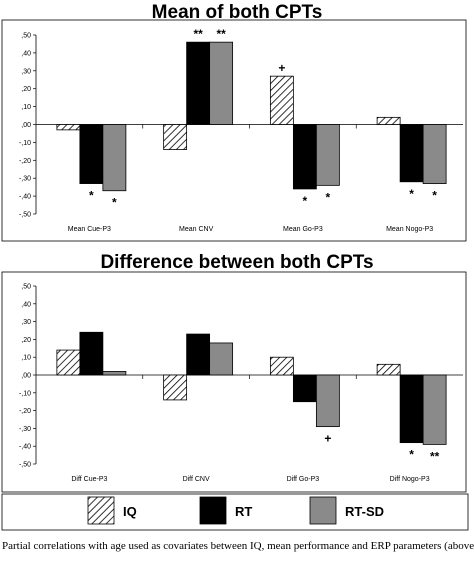 The height and width of the screenshot is (569, 474). I want to click on legend-swatch-rt, so click(213, 510).